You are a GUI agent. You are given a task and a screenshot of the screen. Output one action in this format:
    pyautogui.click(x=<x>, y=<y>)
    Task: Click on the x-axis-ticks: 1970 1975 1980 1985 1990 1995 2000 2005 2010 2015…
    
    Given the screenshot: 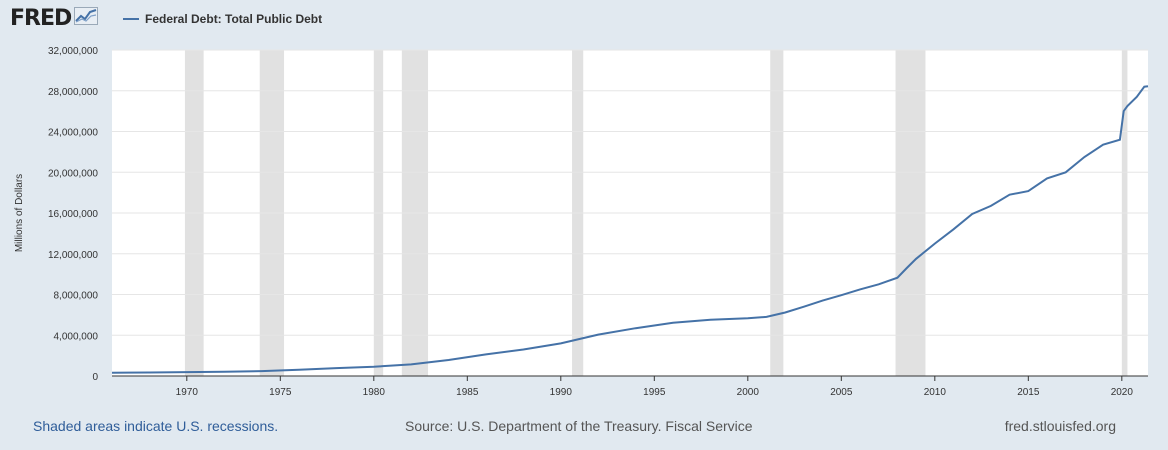 What is the action you would take?
    pyautogui.click(x=655, y=387)
    